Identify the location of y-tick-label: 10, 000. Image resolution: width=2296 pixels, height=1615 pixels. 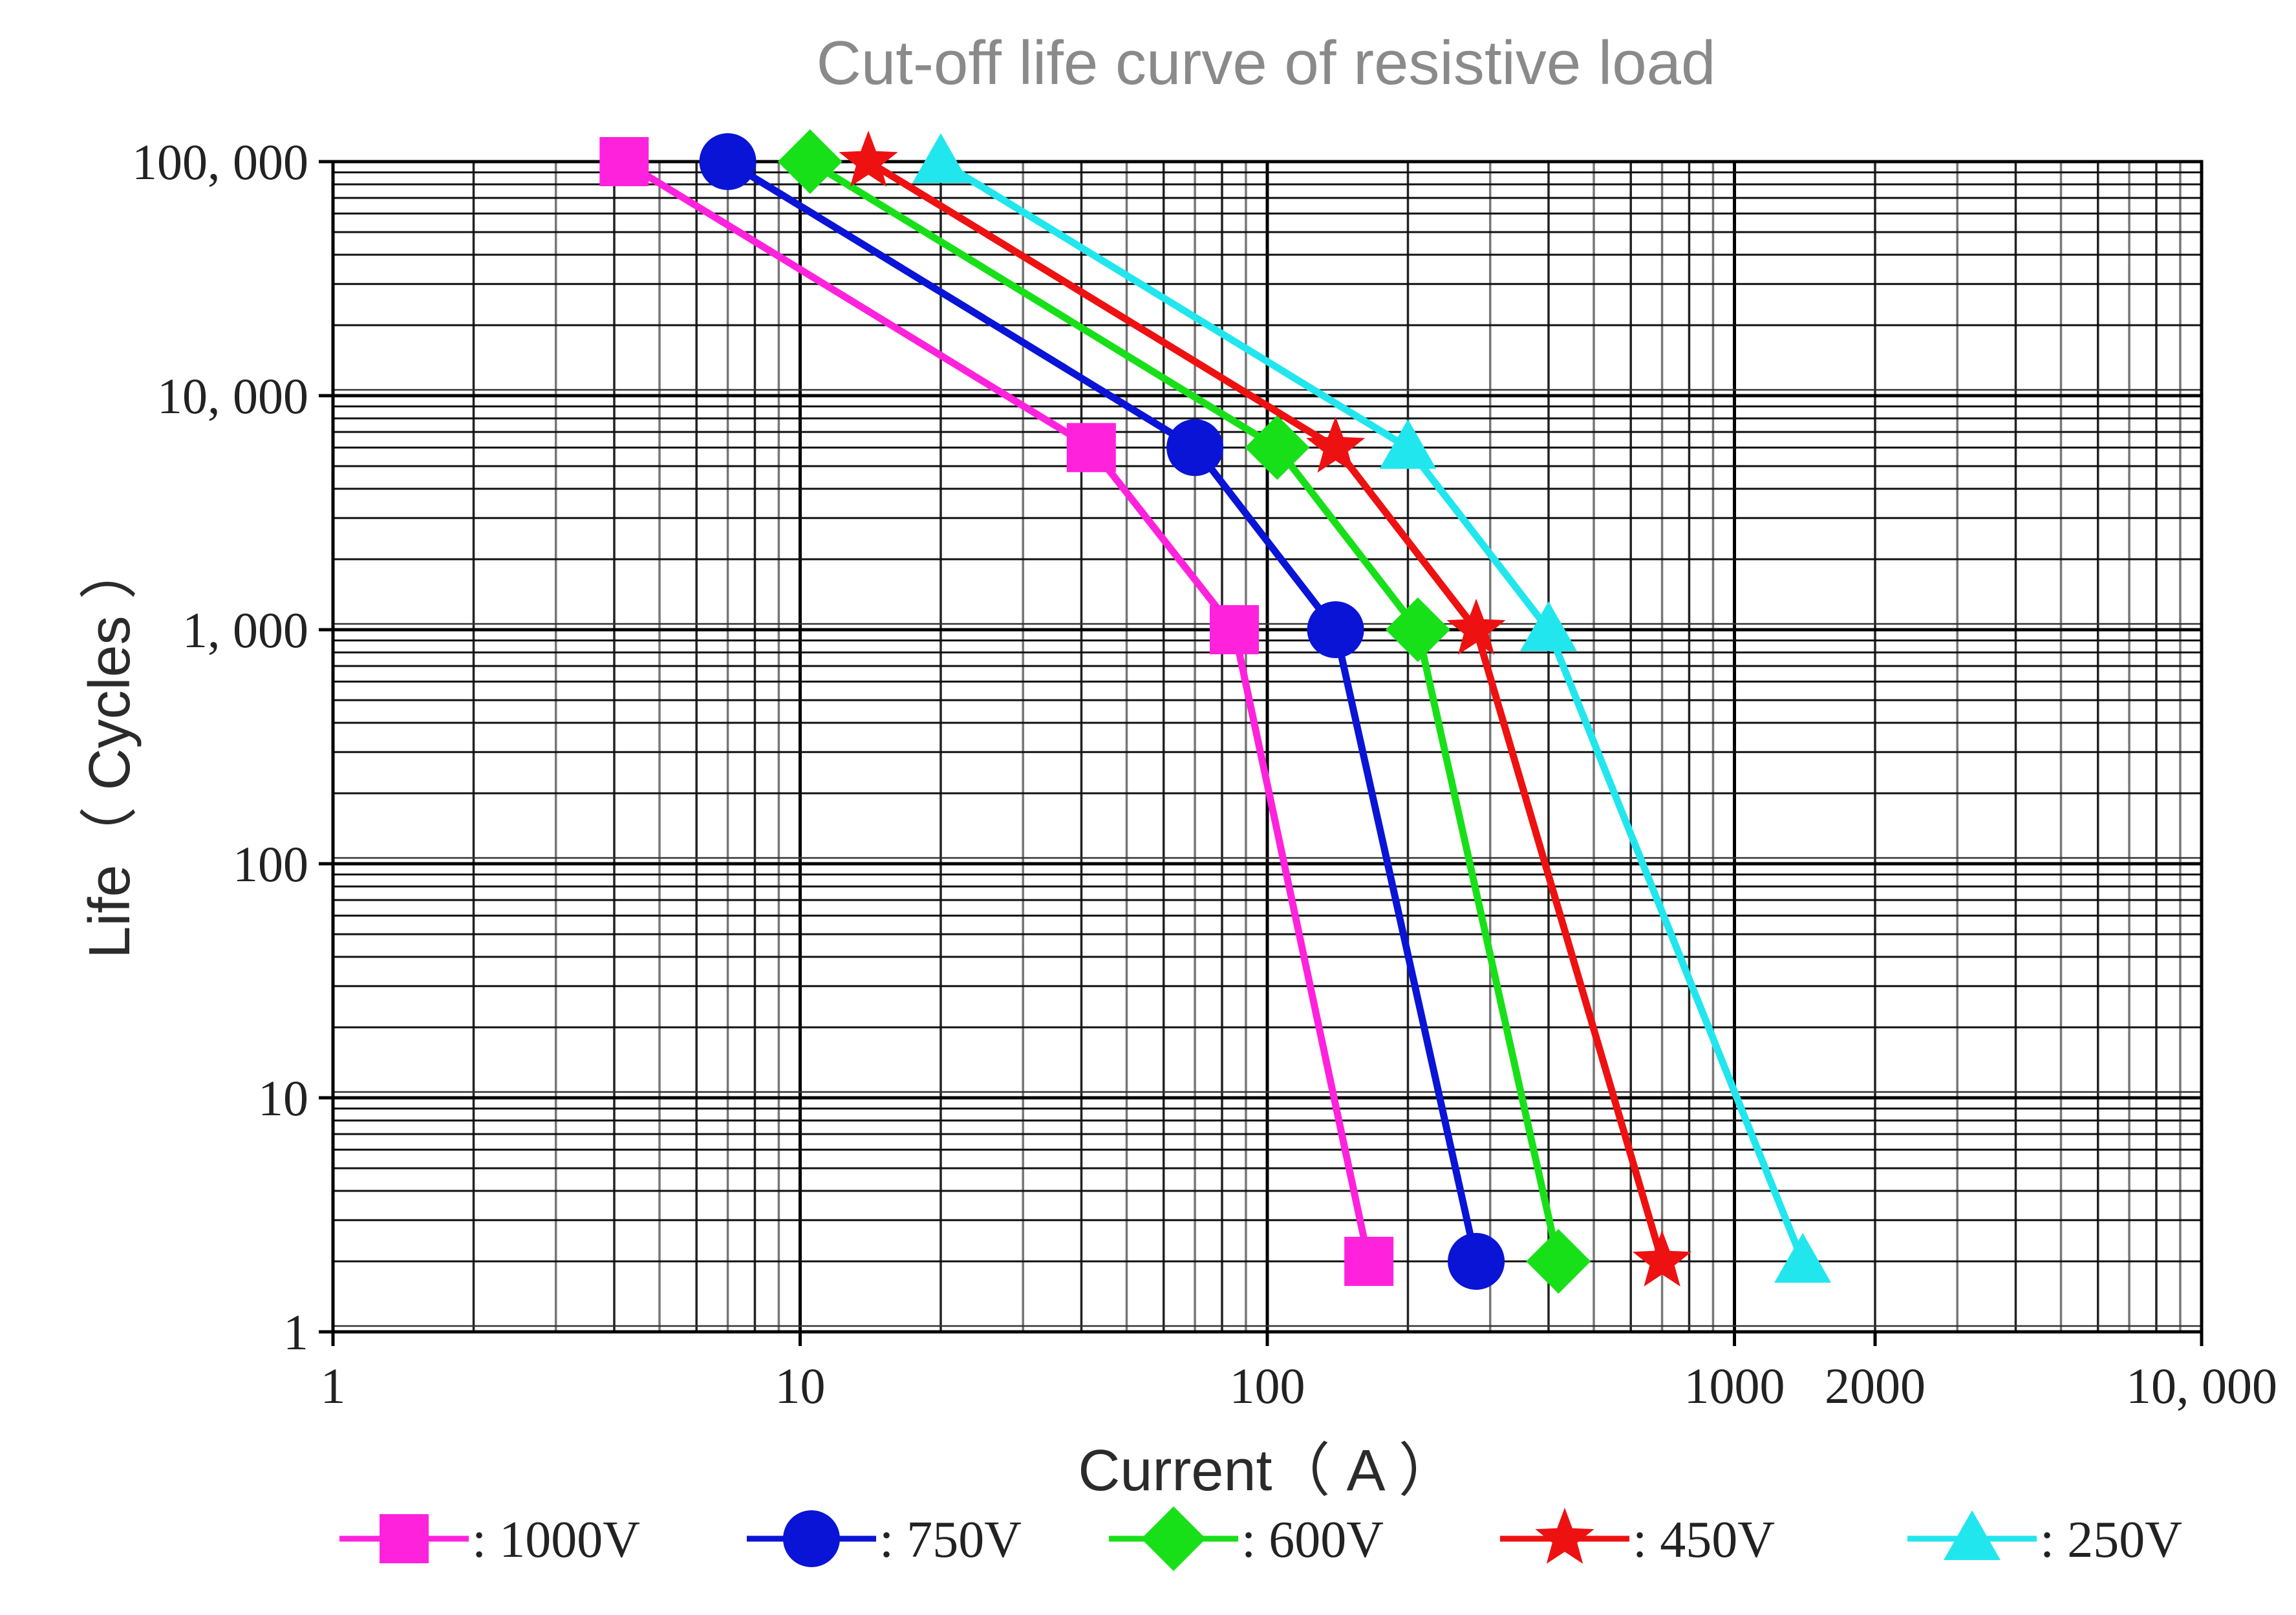
(233, 396).